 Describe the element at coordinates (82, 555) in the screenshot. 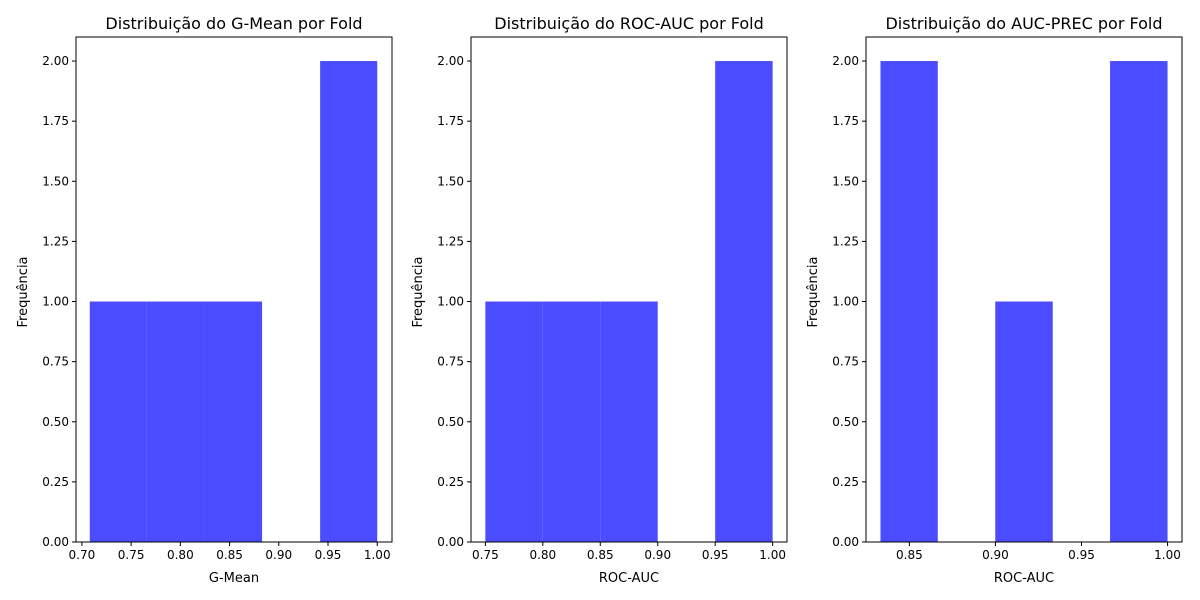

I see `x-tick-label: 0.70` at that location.